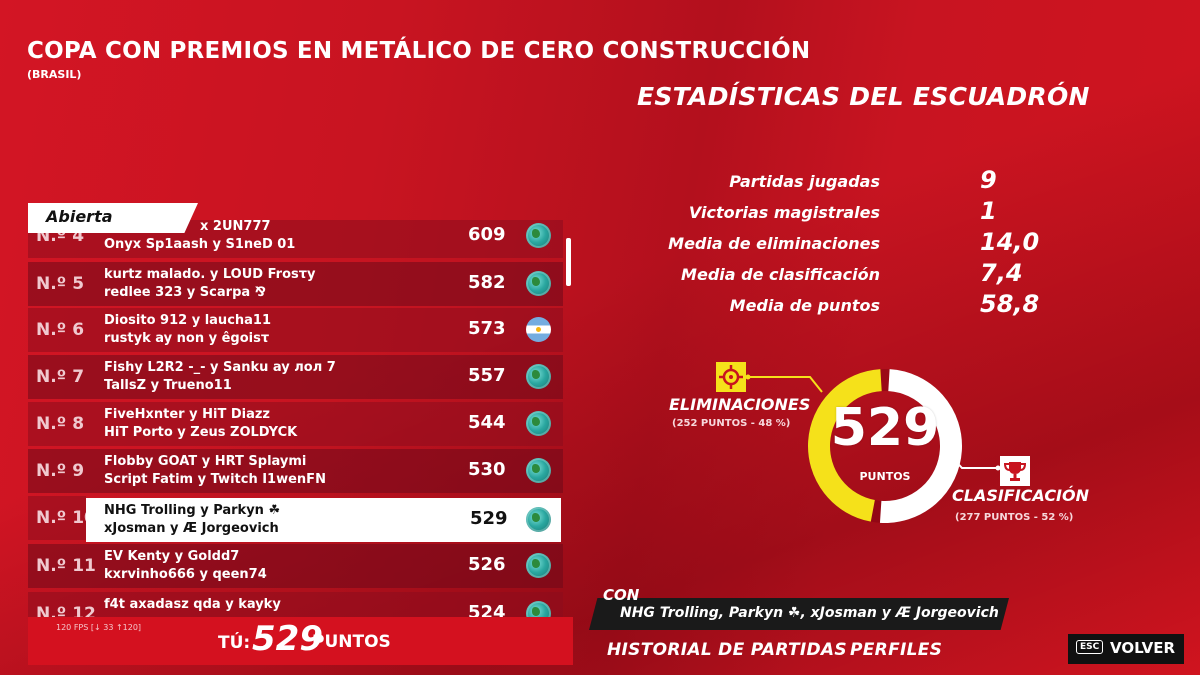 The height and width of the screenshot is (675, 1200). Describe the element at coordinates (200, 244) in the screenshot. I see `row-names-line2: Onyx Sp1aash y S1neD 01` at that location.